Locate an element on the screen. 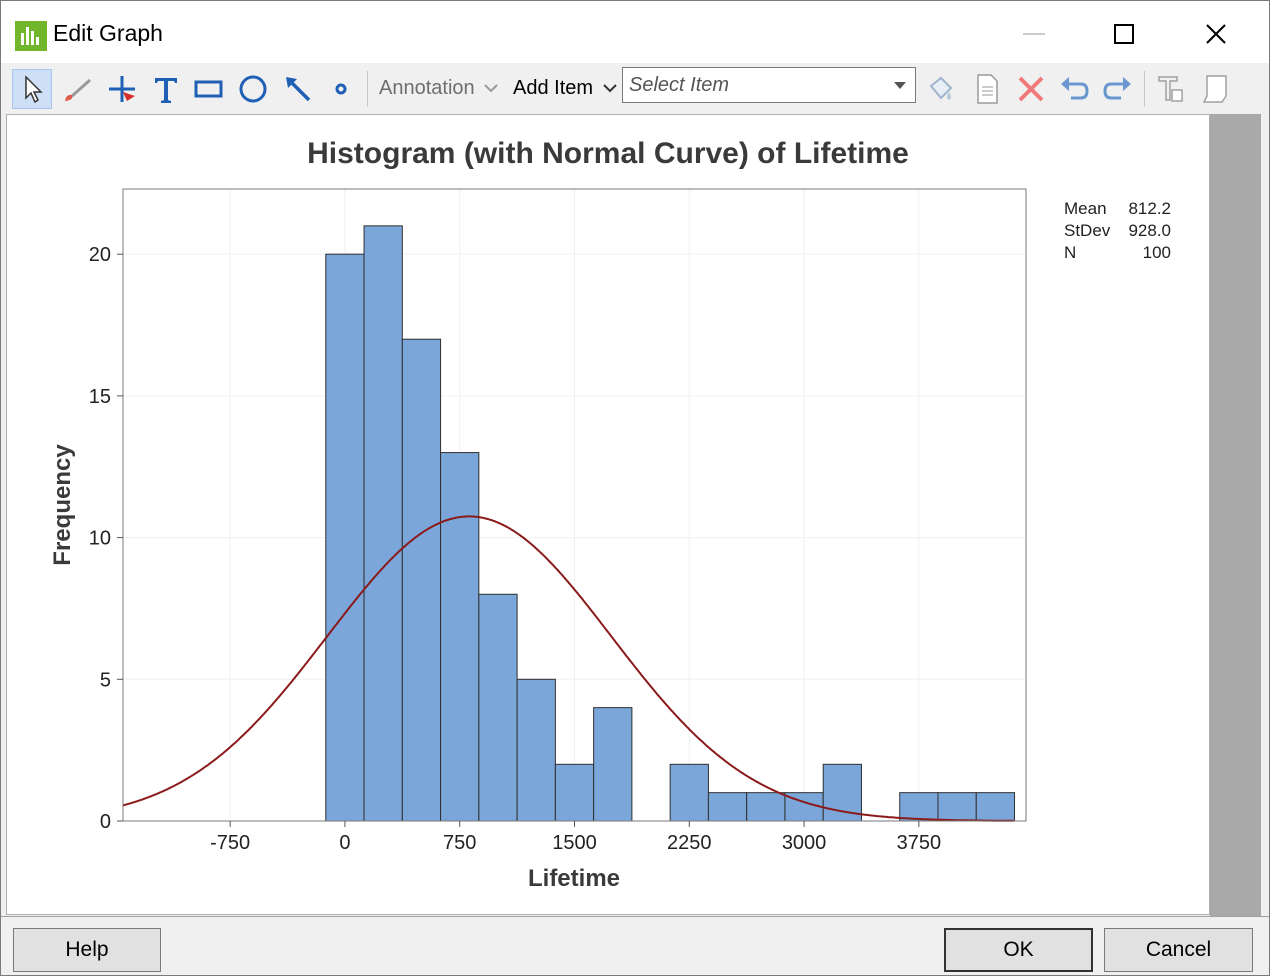 The height and width of the screenshot is (976, 1270). minimize-icon is located at coordinates (1034, 34).